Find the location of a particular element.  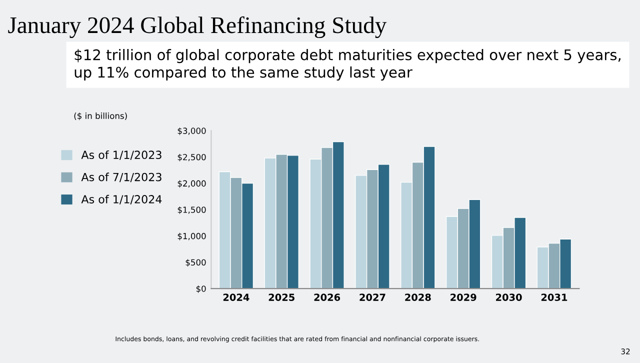

x-tick-label: 2027 is located at coordinates (373, 297).